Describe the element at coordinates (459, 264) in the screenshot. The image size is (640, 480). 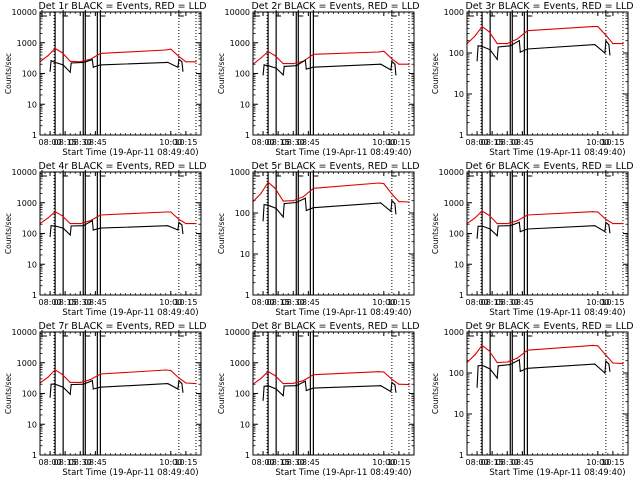
I see `y-tick-label: 10` at that location.